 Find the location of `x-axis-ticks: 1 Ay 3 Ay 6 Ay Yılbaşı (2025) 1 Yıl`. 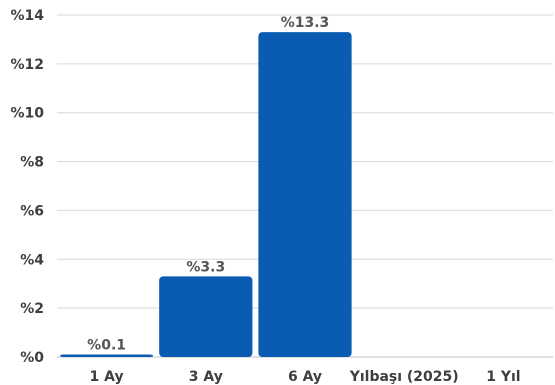

x-axis-ticks: 1 Ay 3 Ay 6 Ay Yılbaşı (2025) 1 Yıl is located at coordinates (305, 377).